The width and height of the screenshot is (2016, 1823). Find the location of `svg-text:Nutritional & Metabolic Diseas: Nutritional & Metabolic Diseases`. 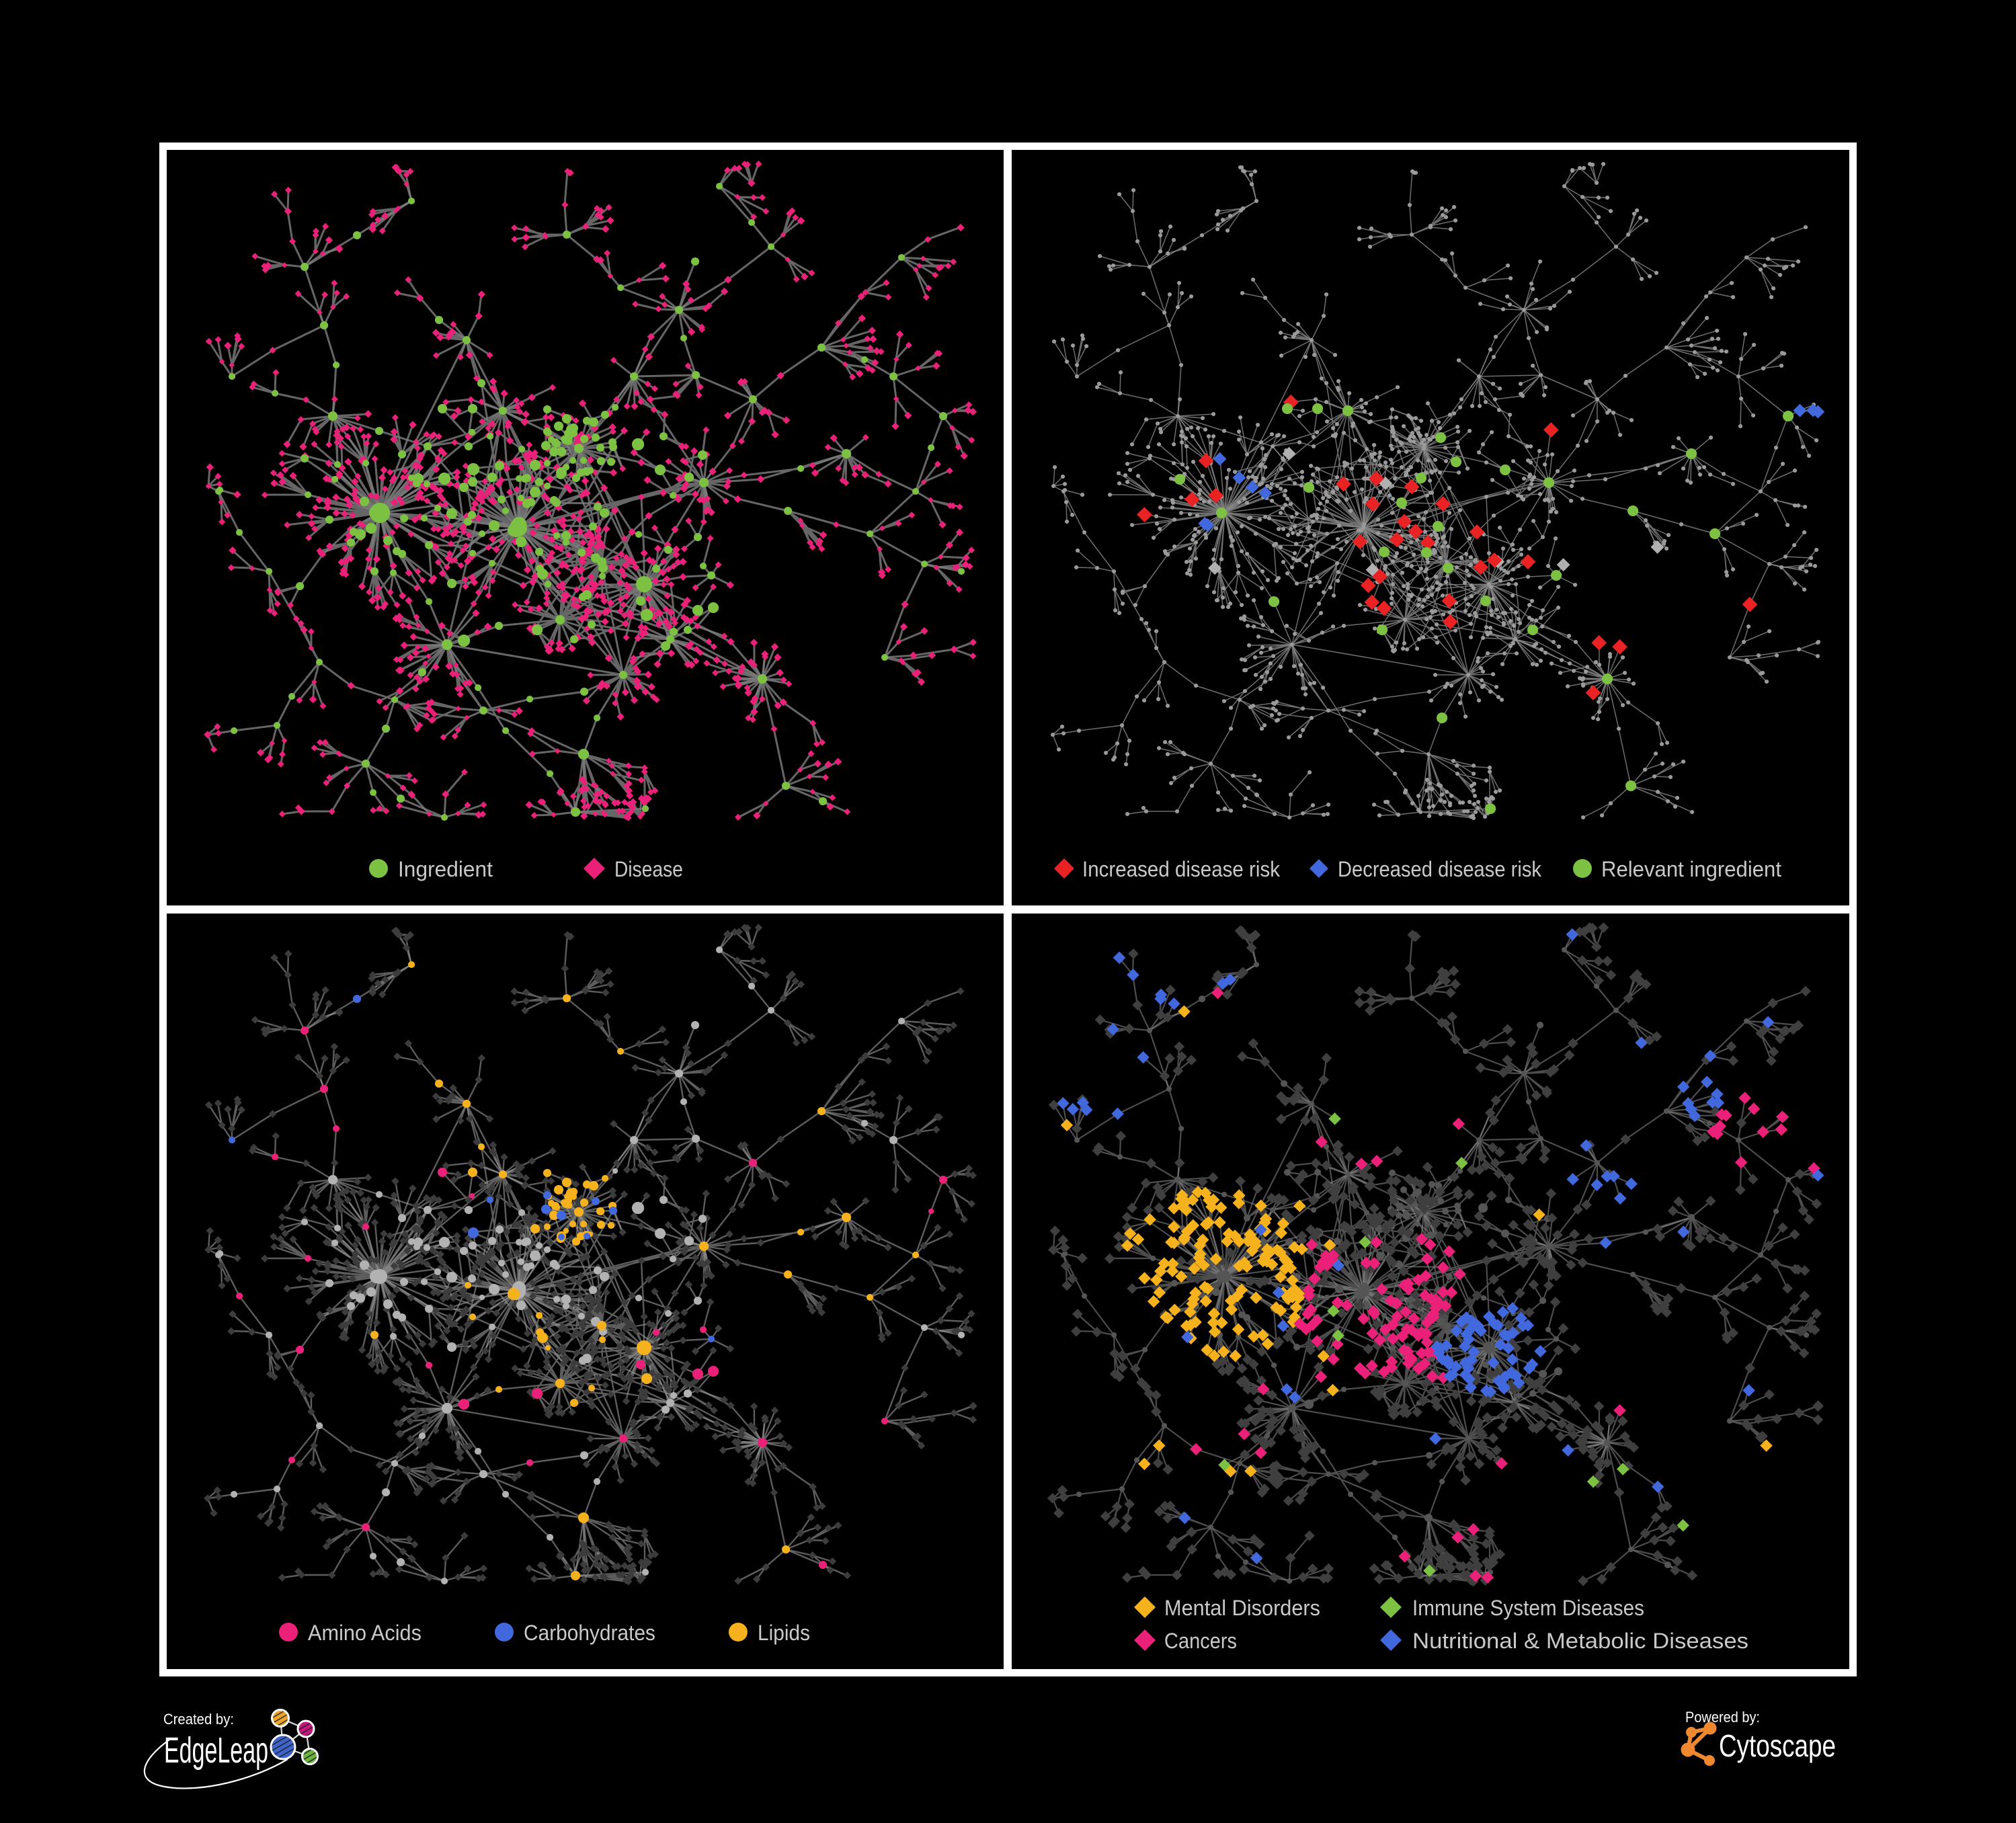

svg-text:Nutritional & Metabolic Diseas: Nutritional & Metabolic Diseases is located at coordinates (1580, 1641).